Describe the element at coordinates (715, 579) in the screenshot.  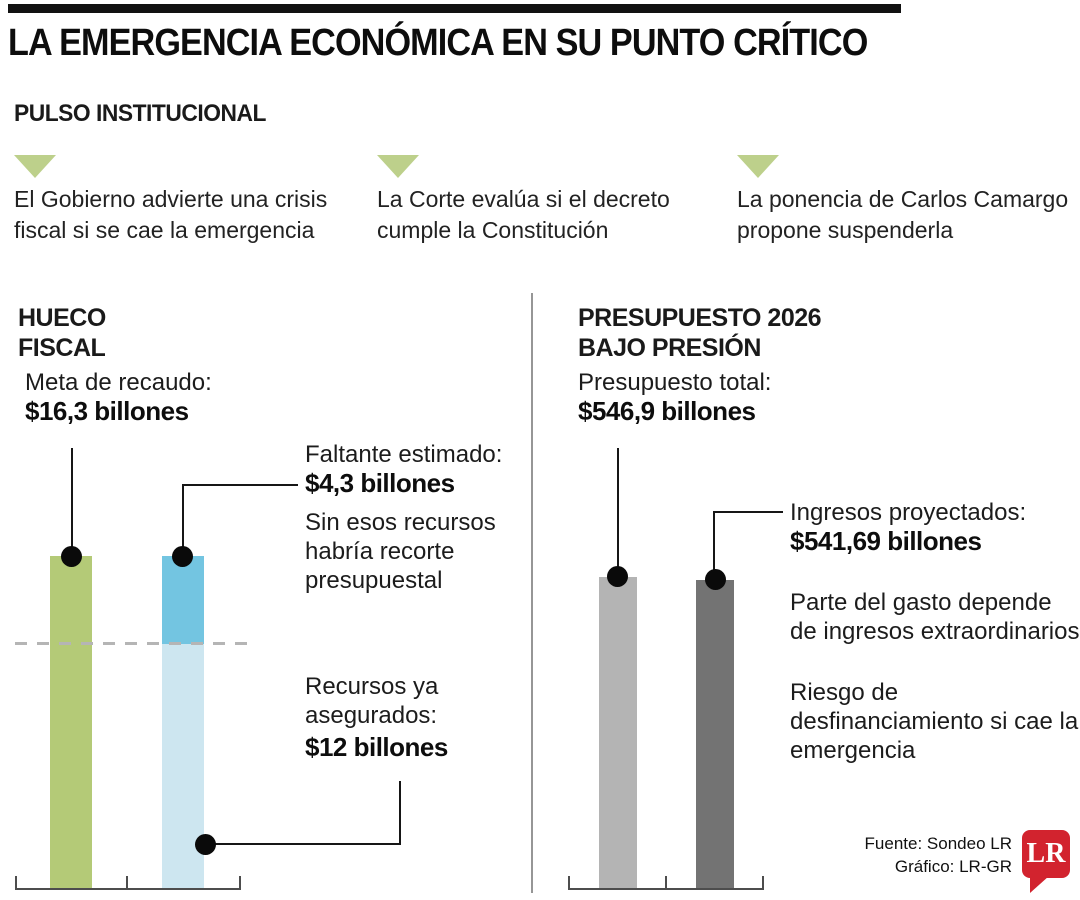
I see `data-point-dot-ingresos` at that location.